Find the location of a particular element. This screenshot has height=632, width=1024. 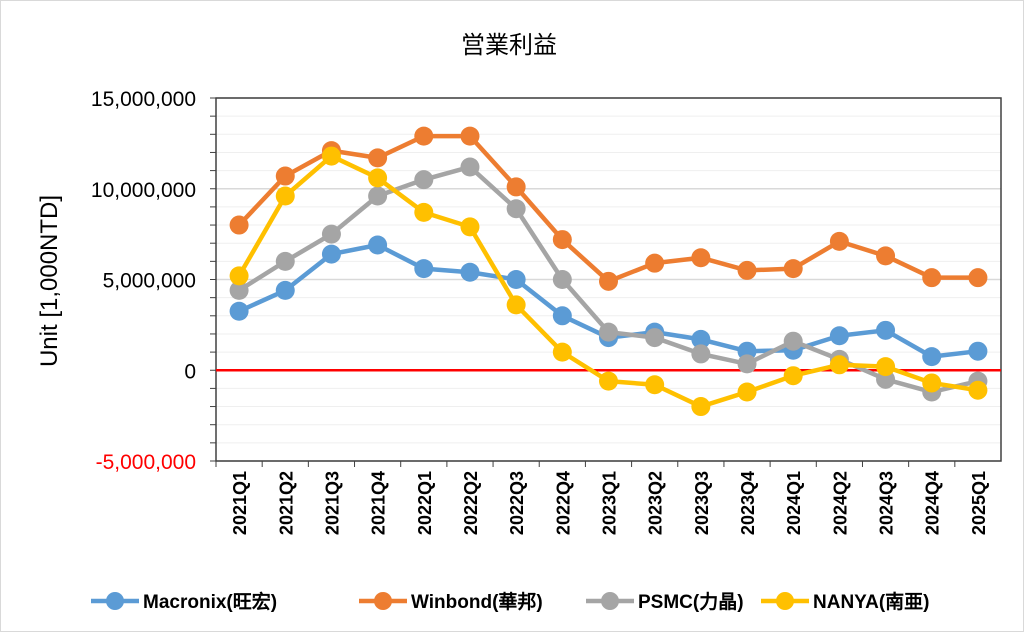

chart-title: 営業利益 is located at coordinates (509, 45).